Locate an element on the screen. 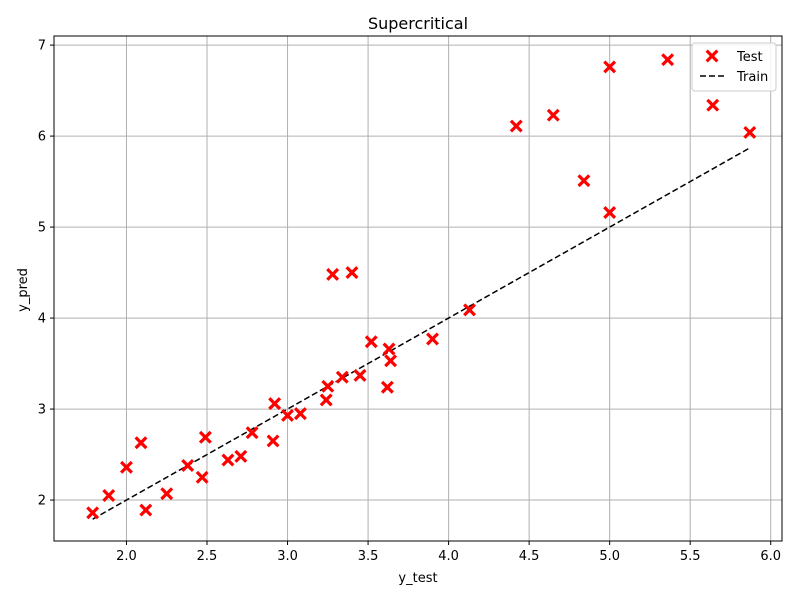 The width and height of the screenshot is (800, 600). y-tick-label: 4 is located at coordinates (42, 319).